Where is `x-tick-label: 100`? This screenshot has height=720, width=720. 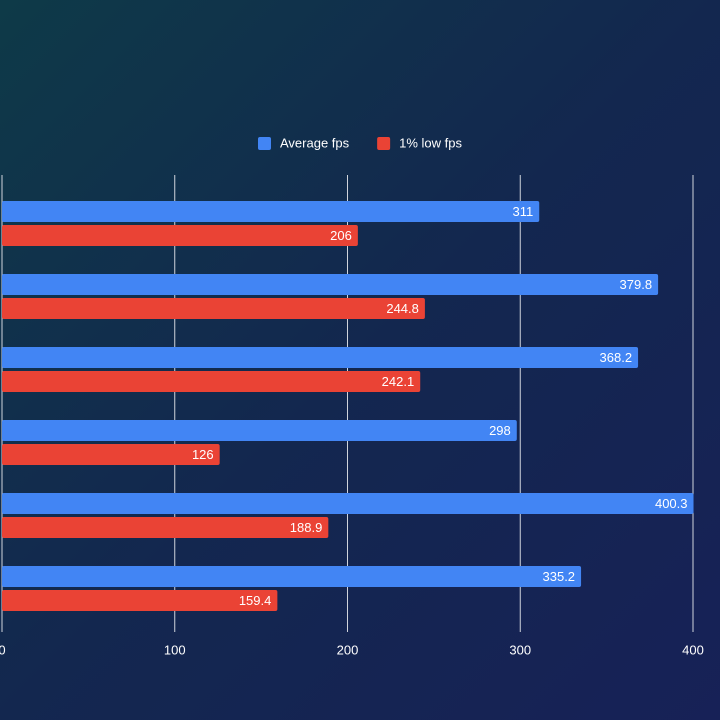
x-tick-label: 100 is located at coordinates (175, 649).